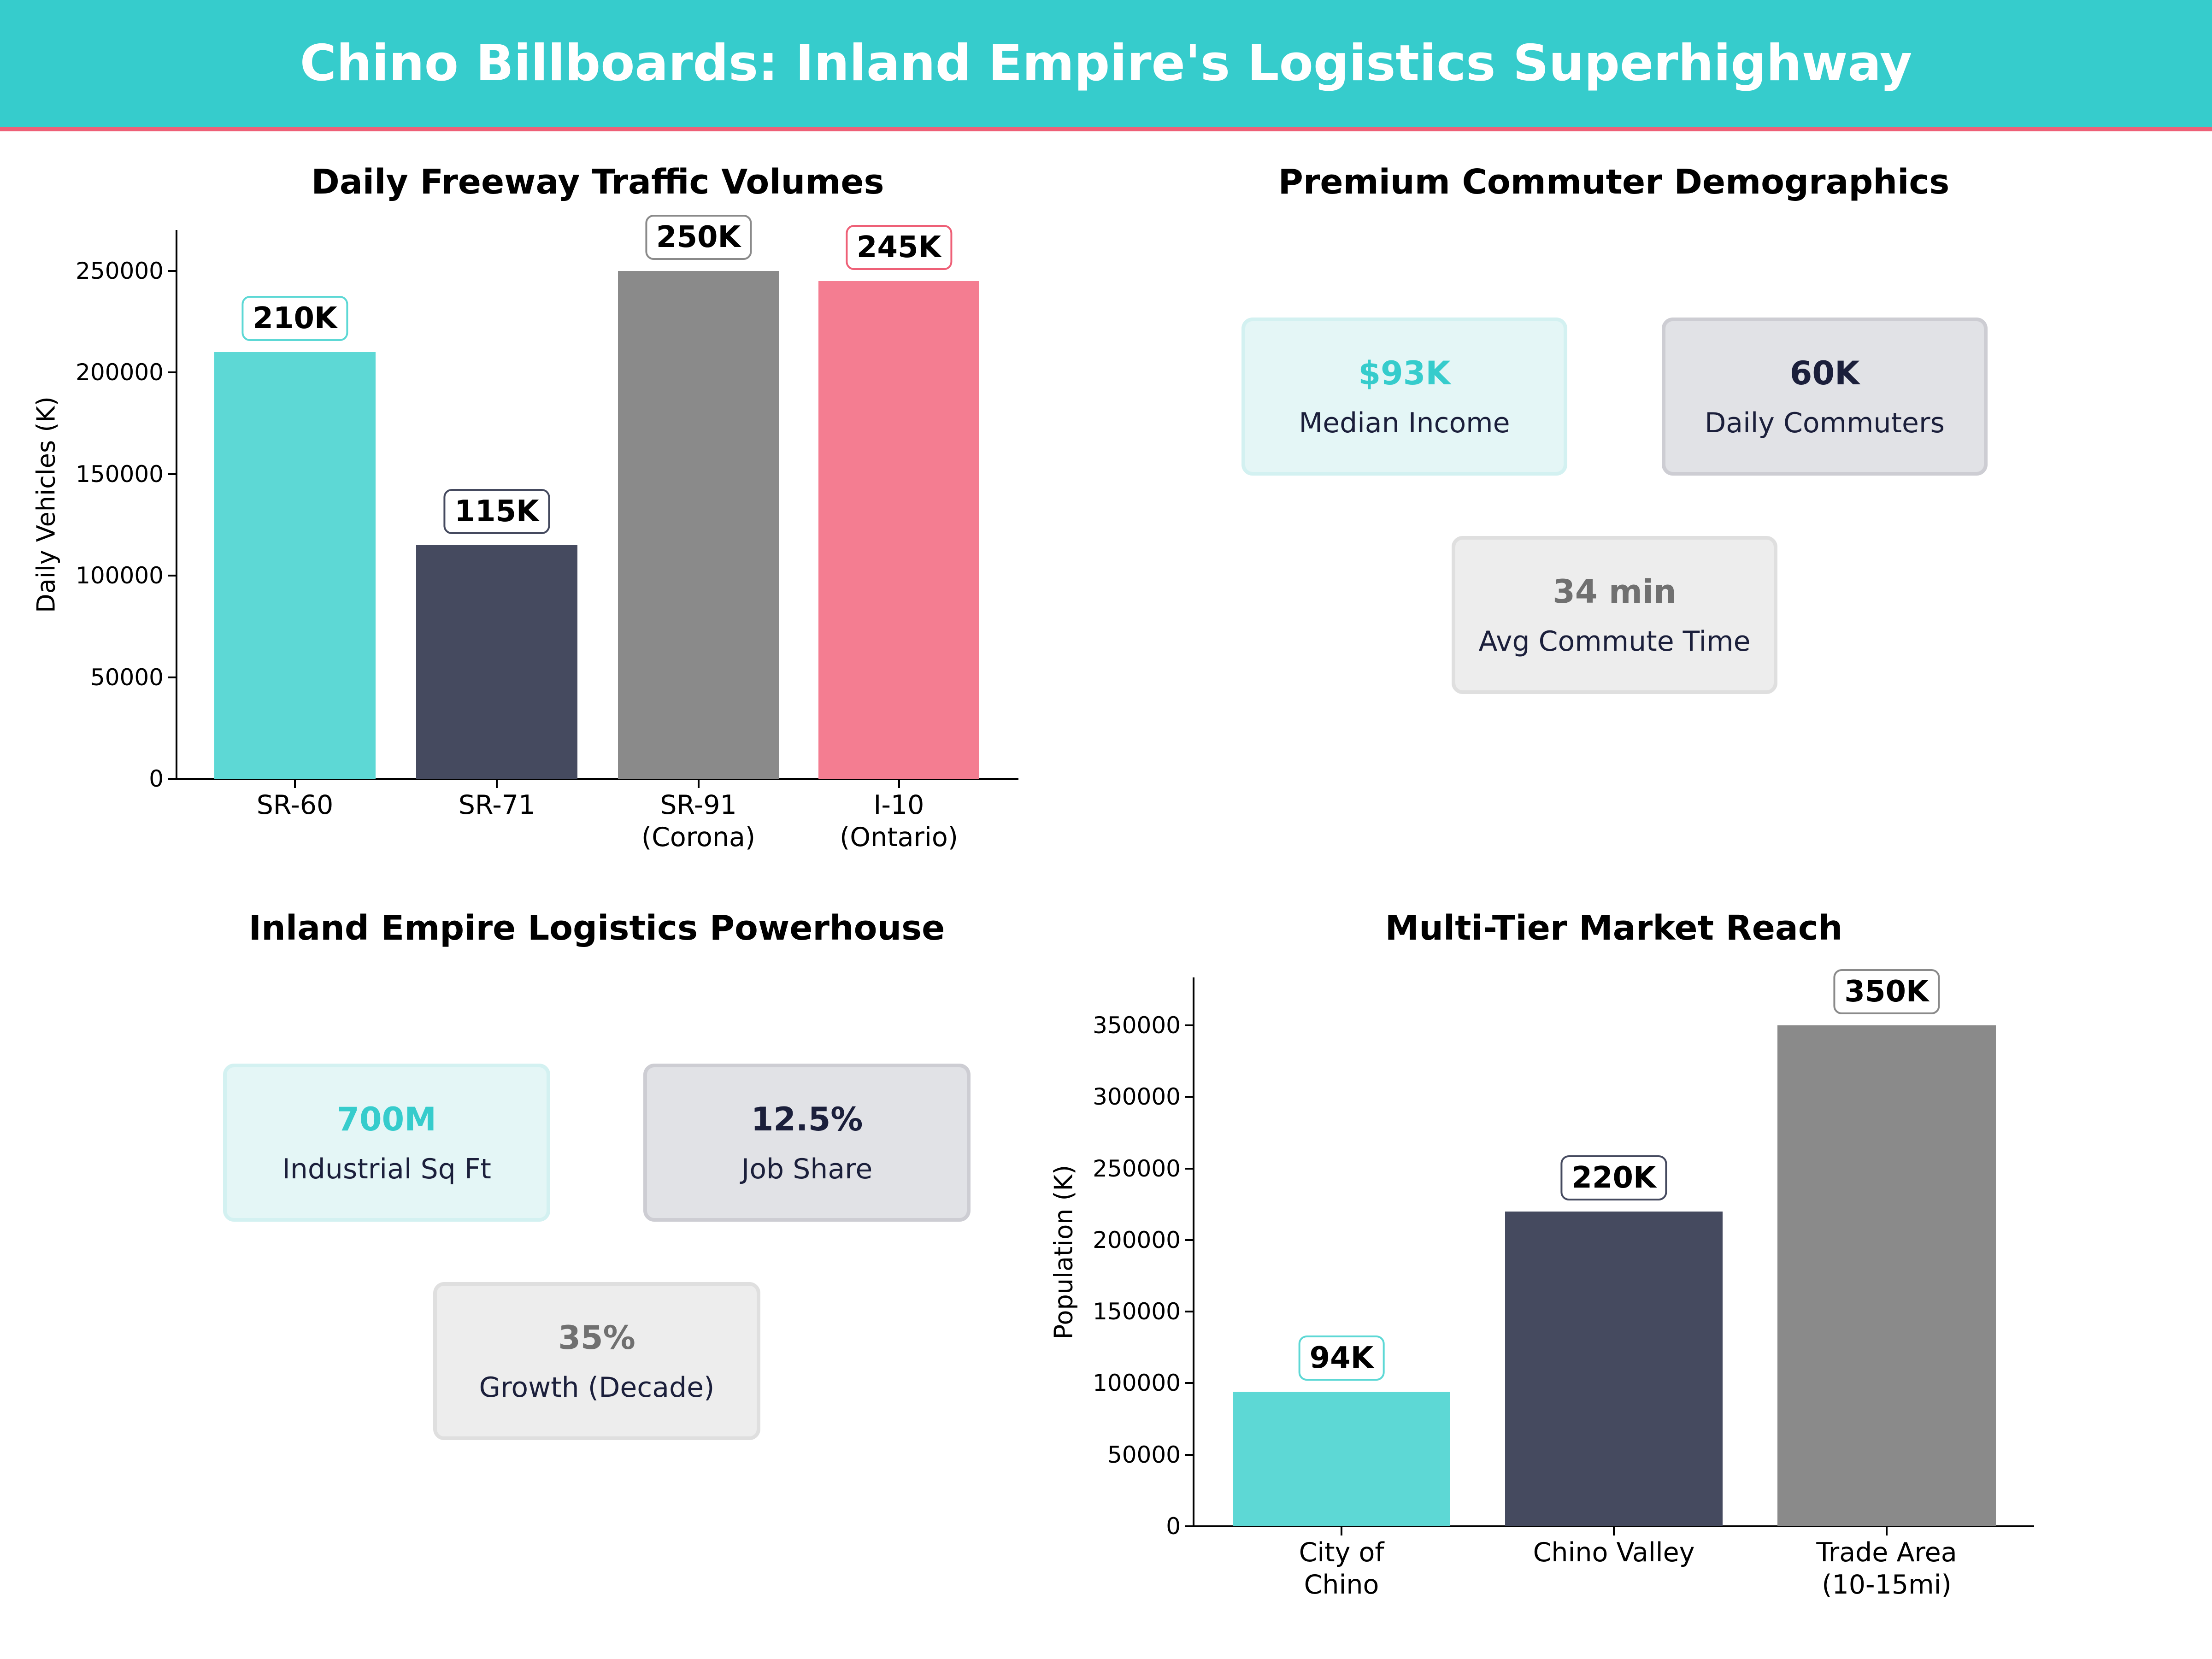  I want to click on x-tick-label: SR-60, so click(295, 805).